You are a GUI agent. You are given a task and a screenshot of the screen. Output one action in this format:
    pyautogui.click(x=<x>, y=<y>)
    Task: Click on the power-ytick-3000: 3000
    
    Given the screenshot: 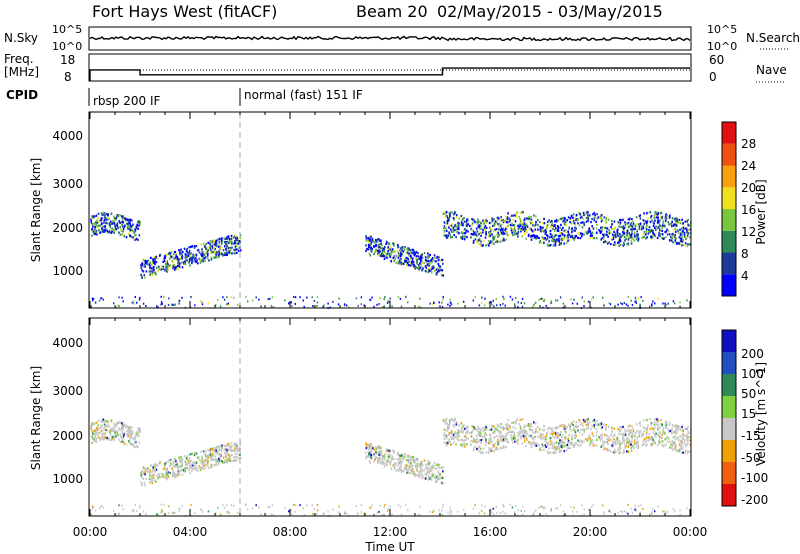 What is the action you would take?
    pyautogui.click(x=67, y=184)
    